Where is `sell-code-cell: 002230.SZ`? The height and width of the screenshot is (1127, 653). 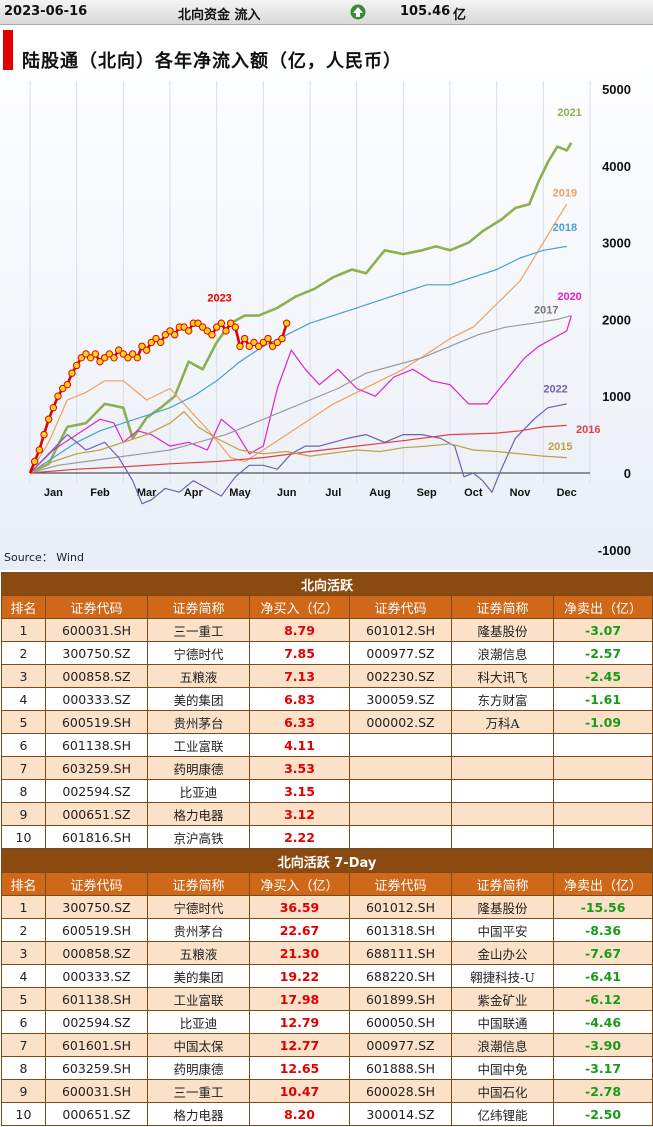
sell-code-cell: 002230.SZ is located at coordinates (400, 676).